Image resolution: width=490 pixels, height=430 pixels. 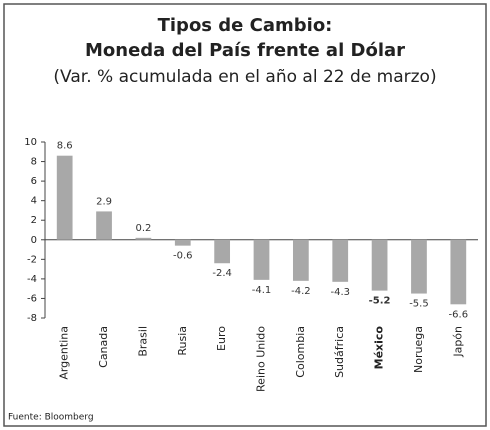 What do you see at coordinates (34, 162) in the screenshot?
I see `y-tick-label: 8` at bounding box center [34, 162].